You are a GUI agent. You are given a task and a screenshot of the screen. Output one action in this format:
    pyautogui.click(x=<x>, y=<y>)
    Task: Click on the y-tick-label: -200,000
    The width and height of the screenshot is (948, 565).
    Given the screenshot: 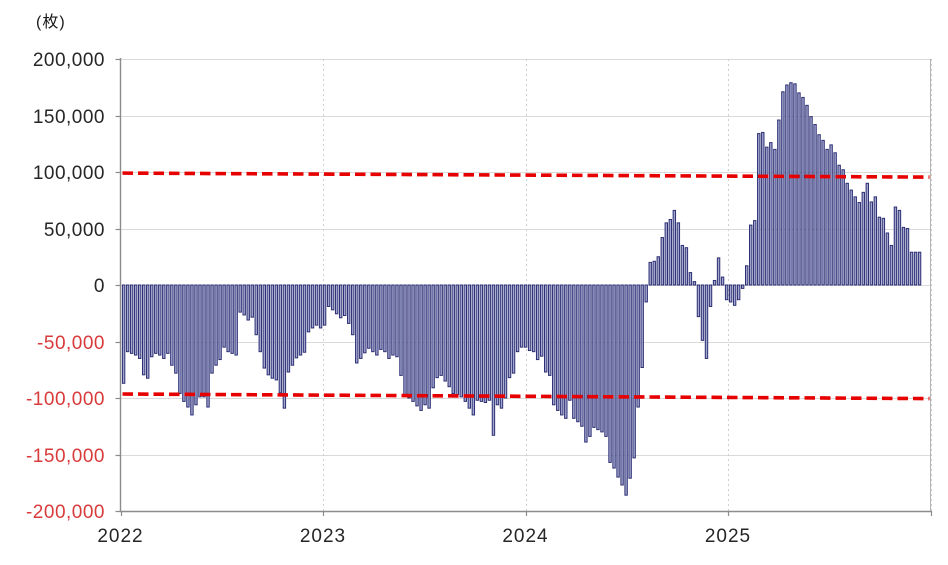 What is the action you would take?
    pyautogui.click(x=65, y=512)
    